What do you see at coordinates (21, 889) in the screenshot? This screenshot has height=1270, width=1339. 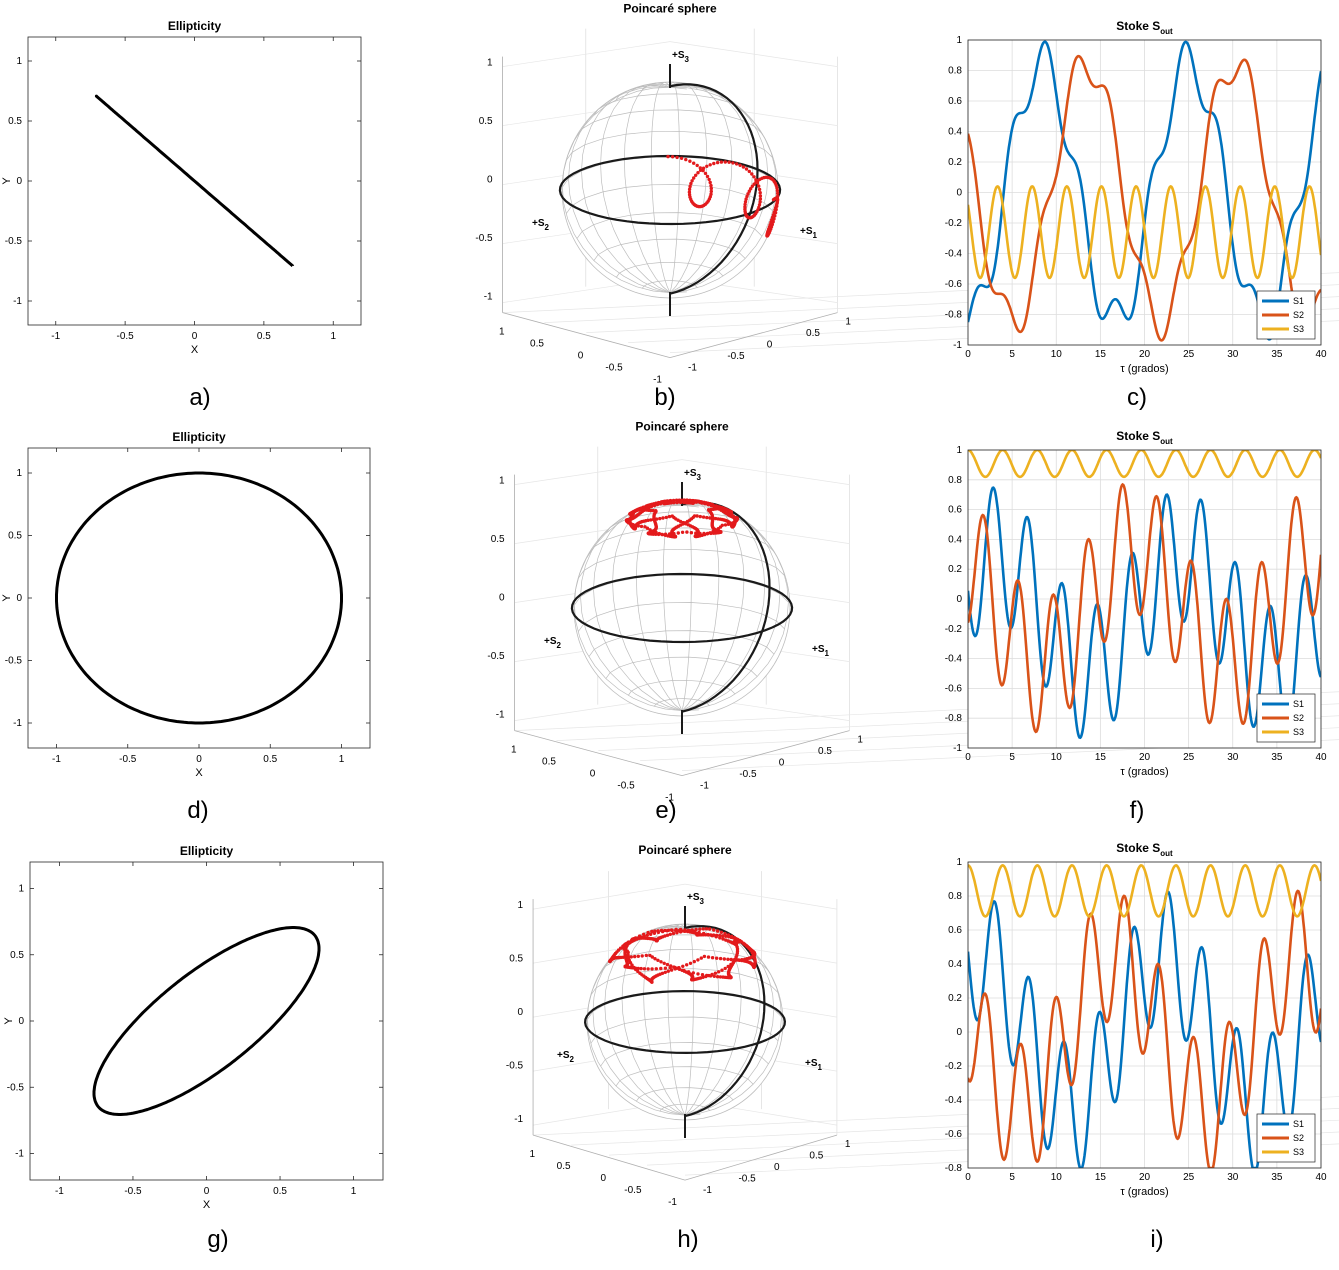 I see `y-tick-label: 1` at bounding box center [21, 889].